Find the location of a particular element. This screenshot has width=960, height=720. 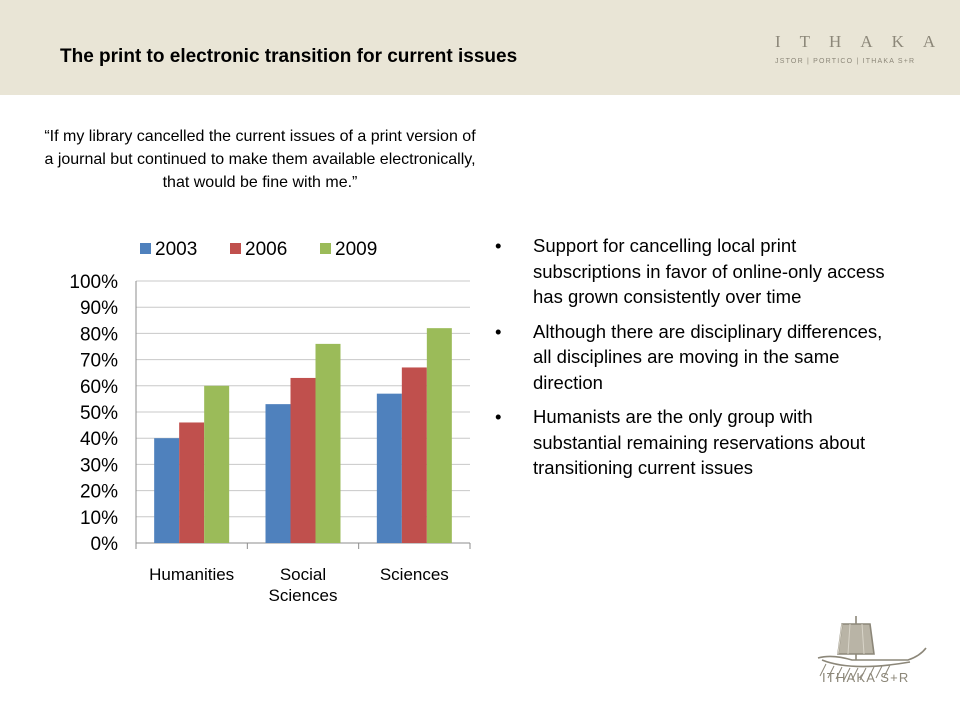

legend-swatch-2009 is located at coordinates (325, 248).